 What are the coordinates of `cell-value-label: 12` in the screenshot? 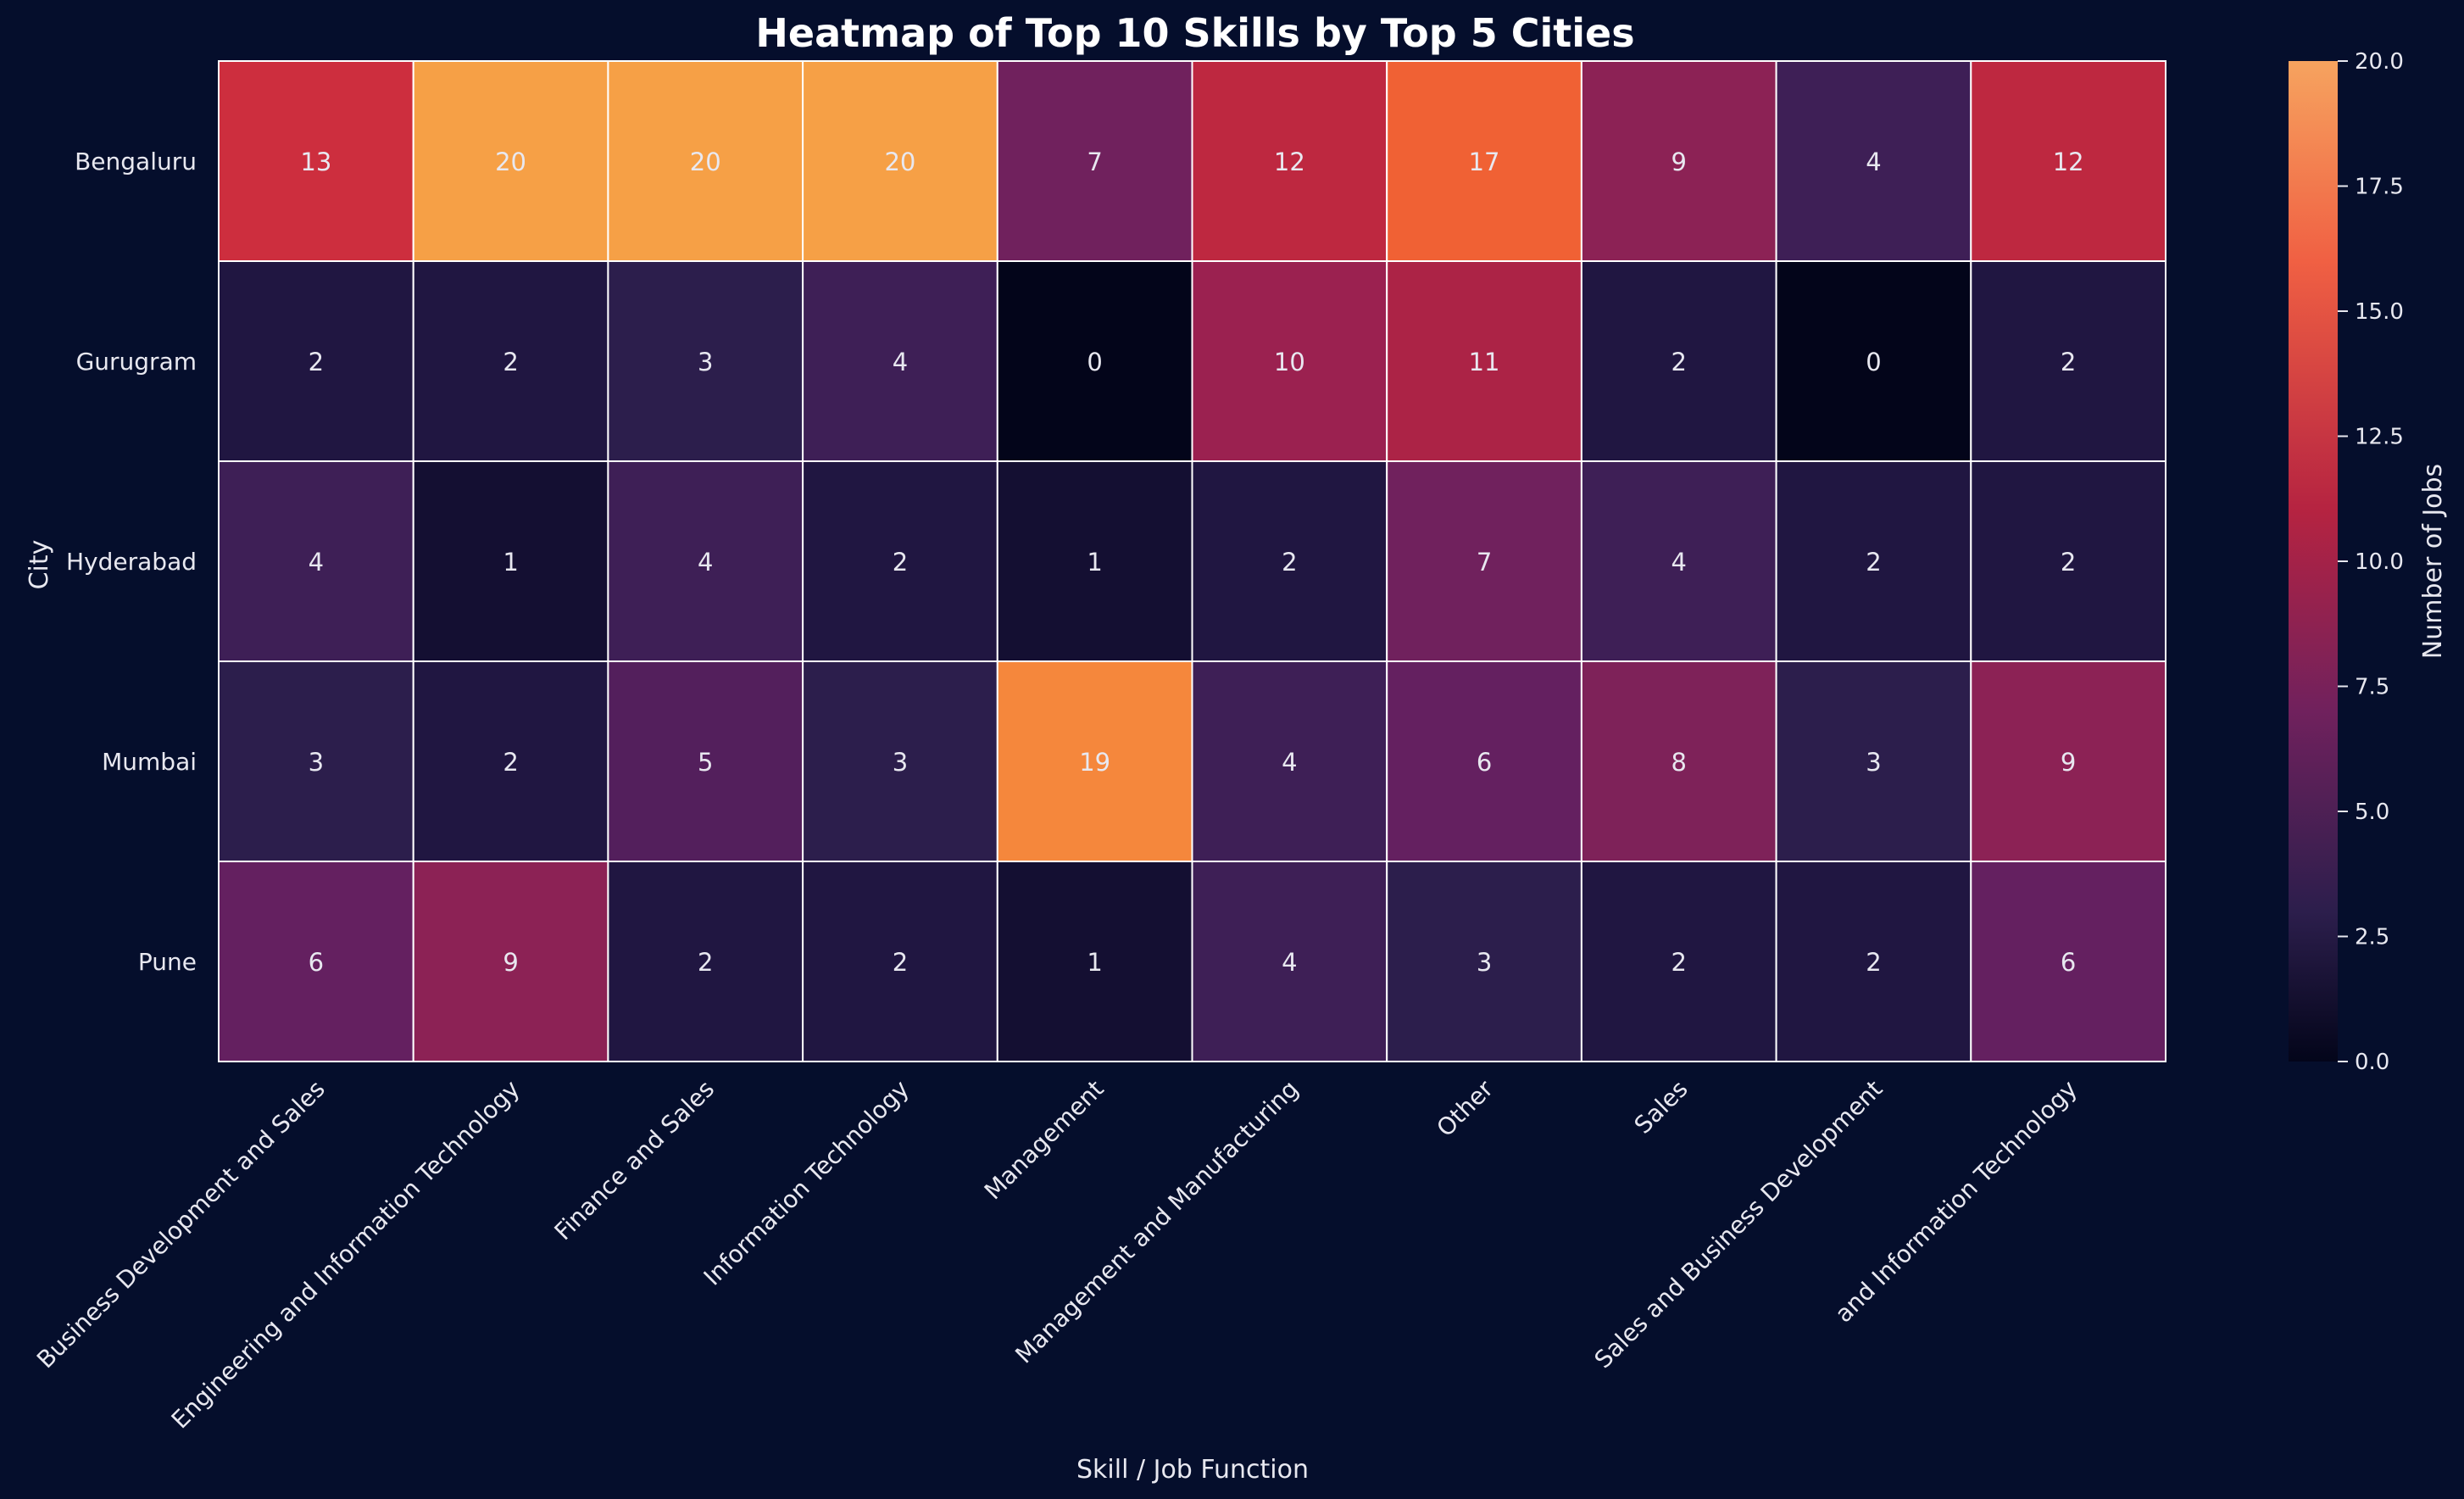 It's located at (2068, 162).